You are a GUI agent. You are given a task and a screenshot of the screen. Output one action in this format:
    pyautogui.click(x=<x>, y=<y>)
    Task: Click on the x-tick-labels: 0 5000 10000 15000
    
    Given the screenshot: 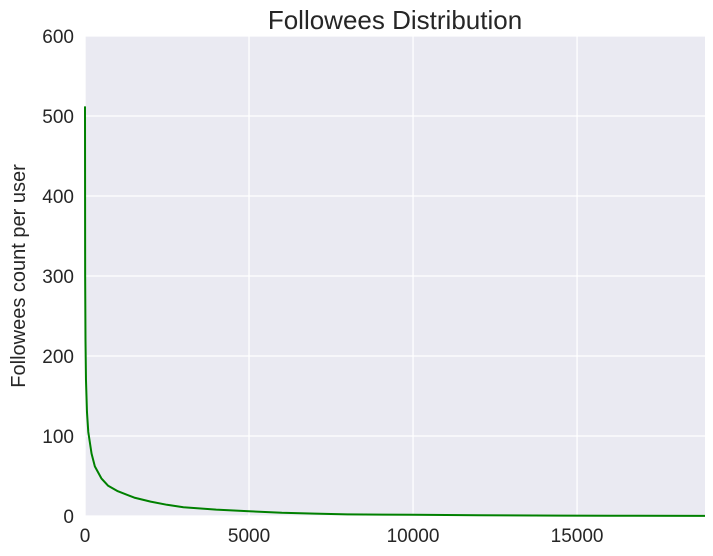 What is the action you would take?
    pyautogui.click(x=342, y=536)
    